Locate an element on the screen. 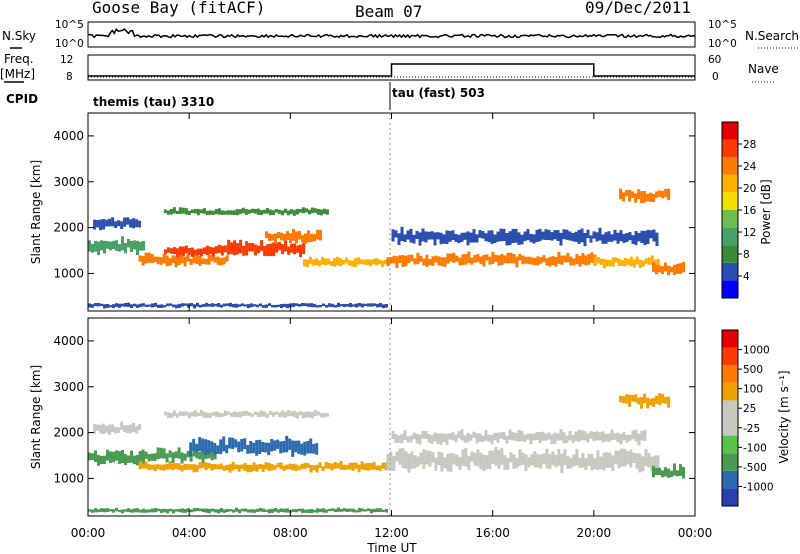  colorbar-cell is located at coordinates (730, 271).